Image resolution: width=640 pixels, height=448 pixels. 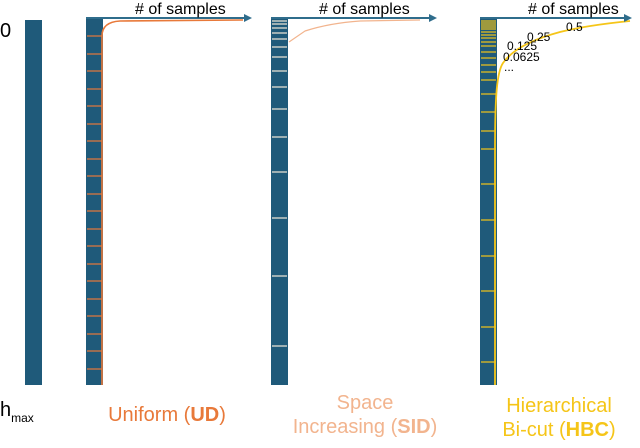 What do you see at coordinates (522, 46) in the screenshot?
I see `hbc-fraction-2: 0.125` at bounding box center [522, 46].